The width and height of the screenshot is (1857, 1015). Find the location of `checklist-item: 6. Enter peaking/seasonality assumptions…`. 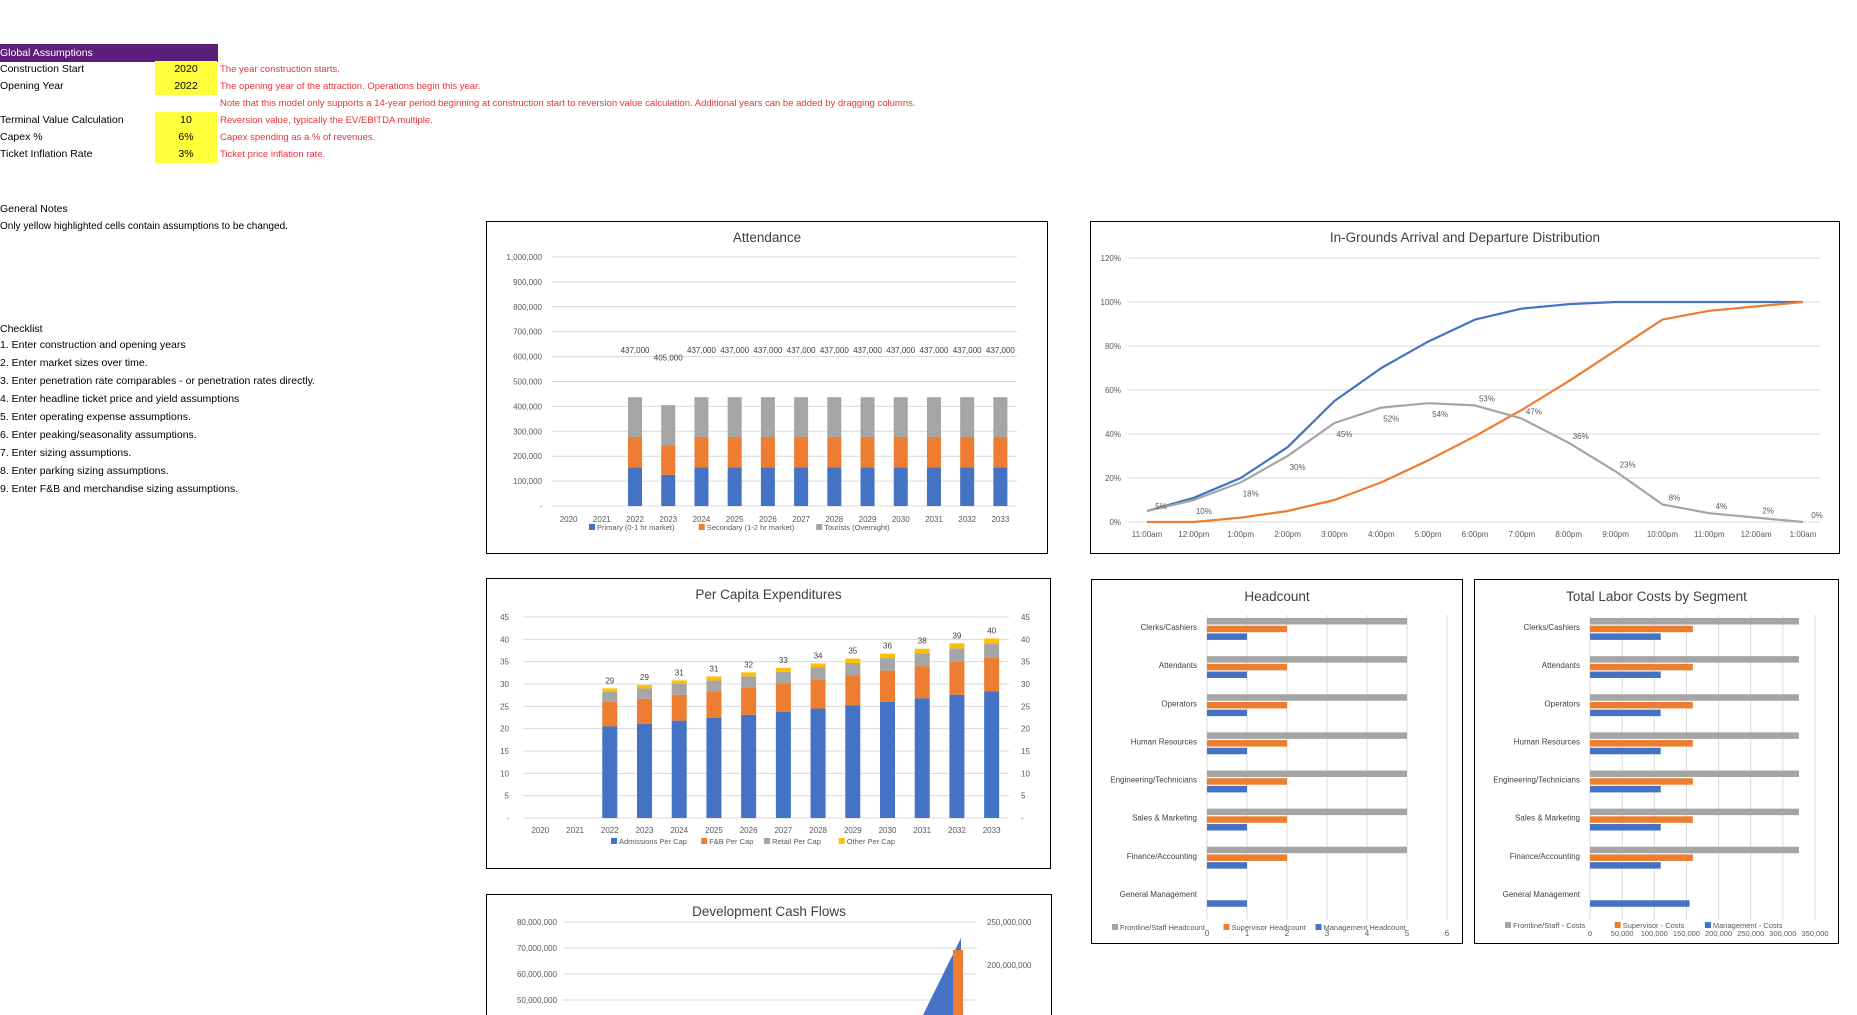

checklist-item: 6. Enter peaking/seasonality assumptions… is located at coordinates (98, 435).